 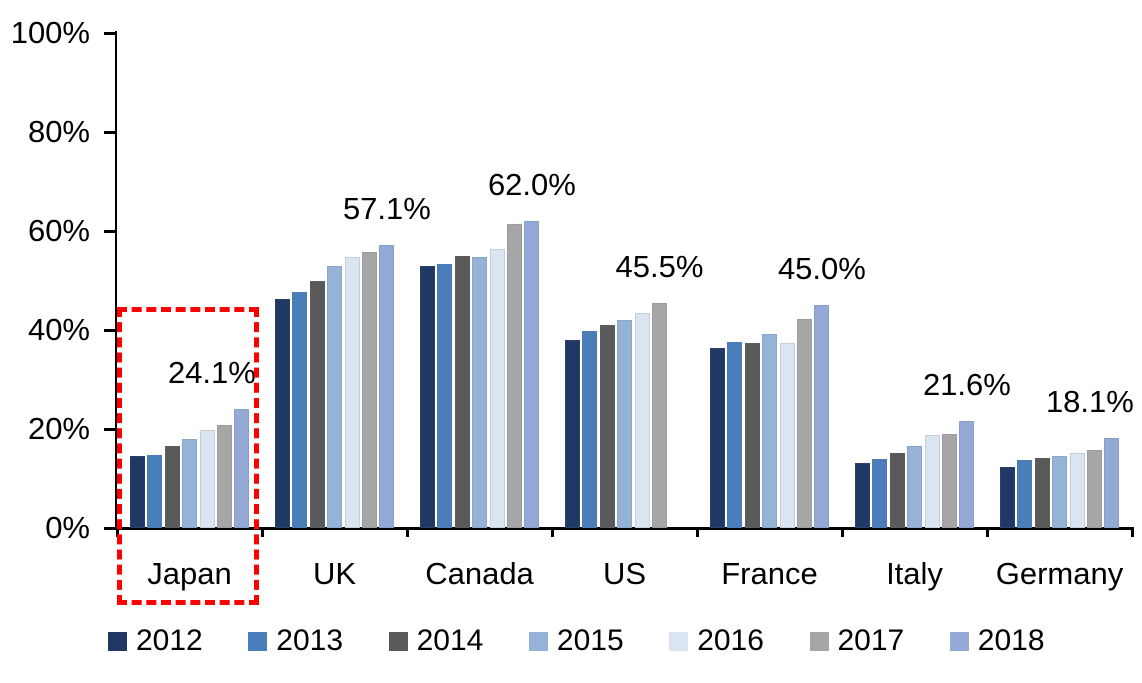 What do you see at coordinates (58, 428) in the screenshot?
I see `y-axis-tick-label: 20%` at bounding box center [58, 428].